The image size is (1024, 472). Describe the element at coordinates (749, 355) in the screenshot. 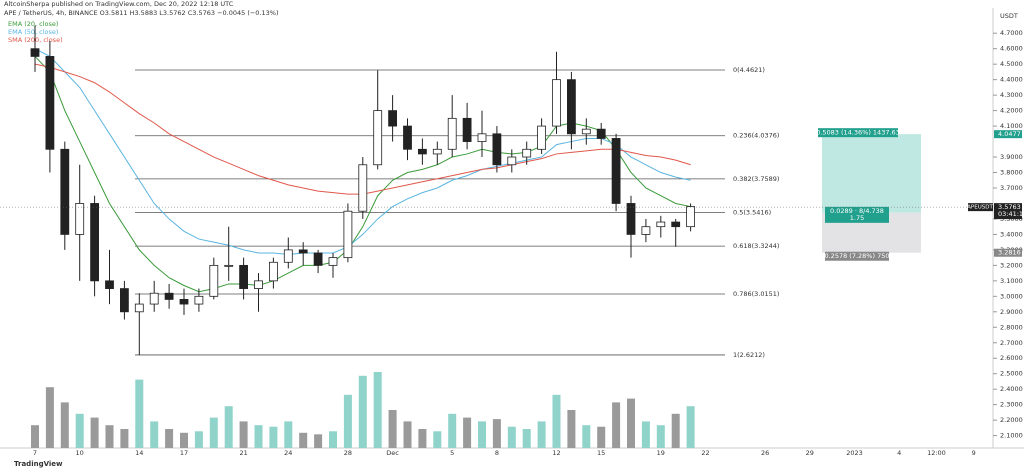

I see `fib-label: 1(2.6212)` at that location.